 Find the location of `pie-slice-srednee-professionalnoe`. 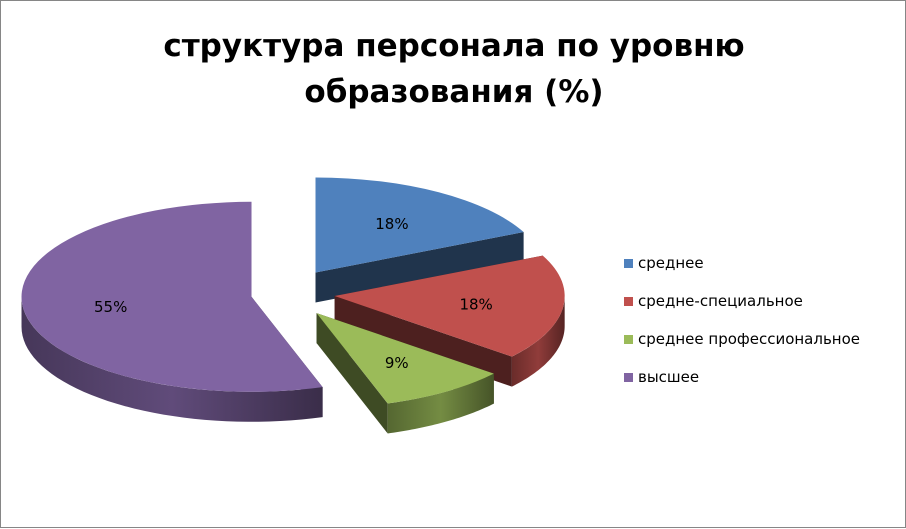

pie-slice-srednee-professionalnoe is located at coordinates (405, 373).